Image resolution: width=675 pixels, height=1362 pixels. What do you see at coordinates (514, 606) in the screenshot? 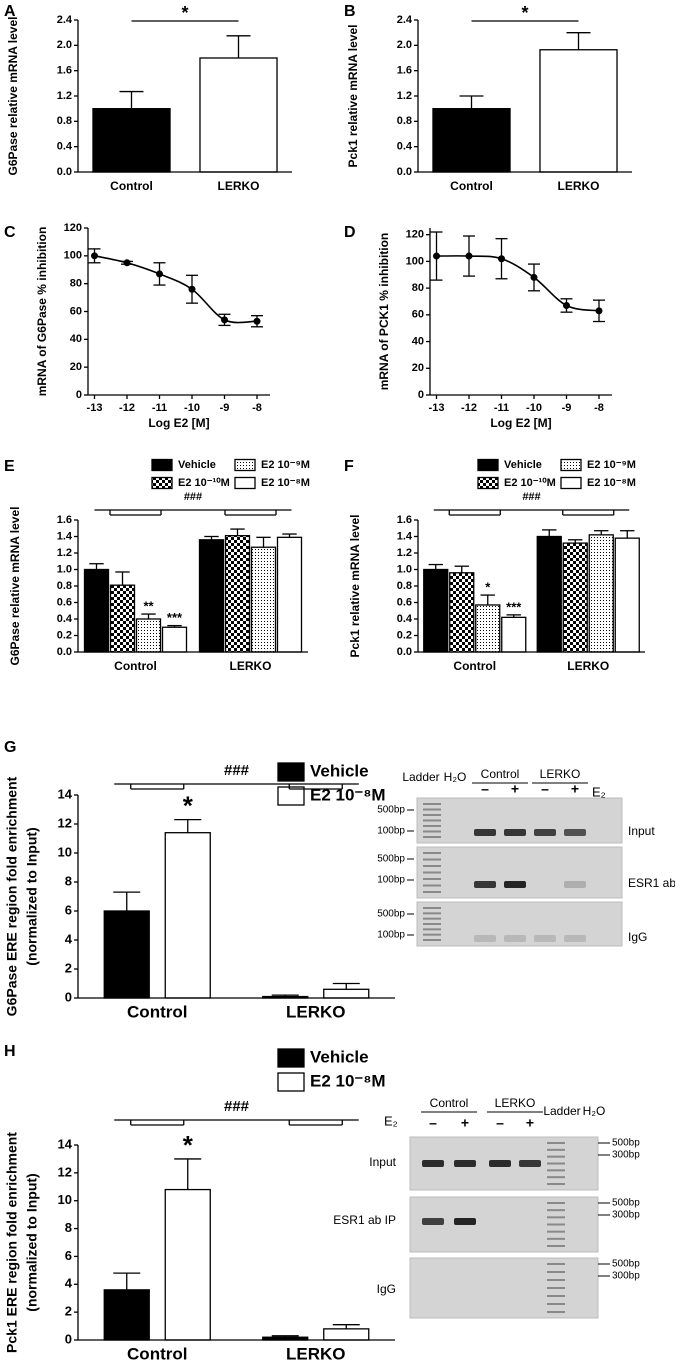
I see `significance-label: ***` at bounding box center [514, 606].